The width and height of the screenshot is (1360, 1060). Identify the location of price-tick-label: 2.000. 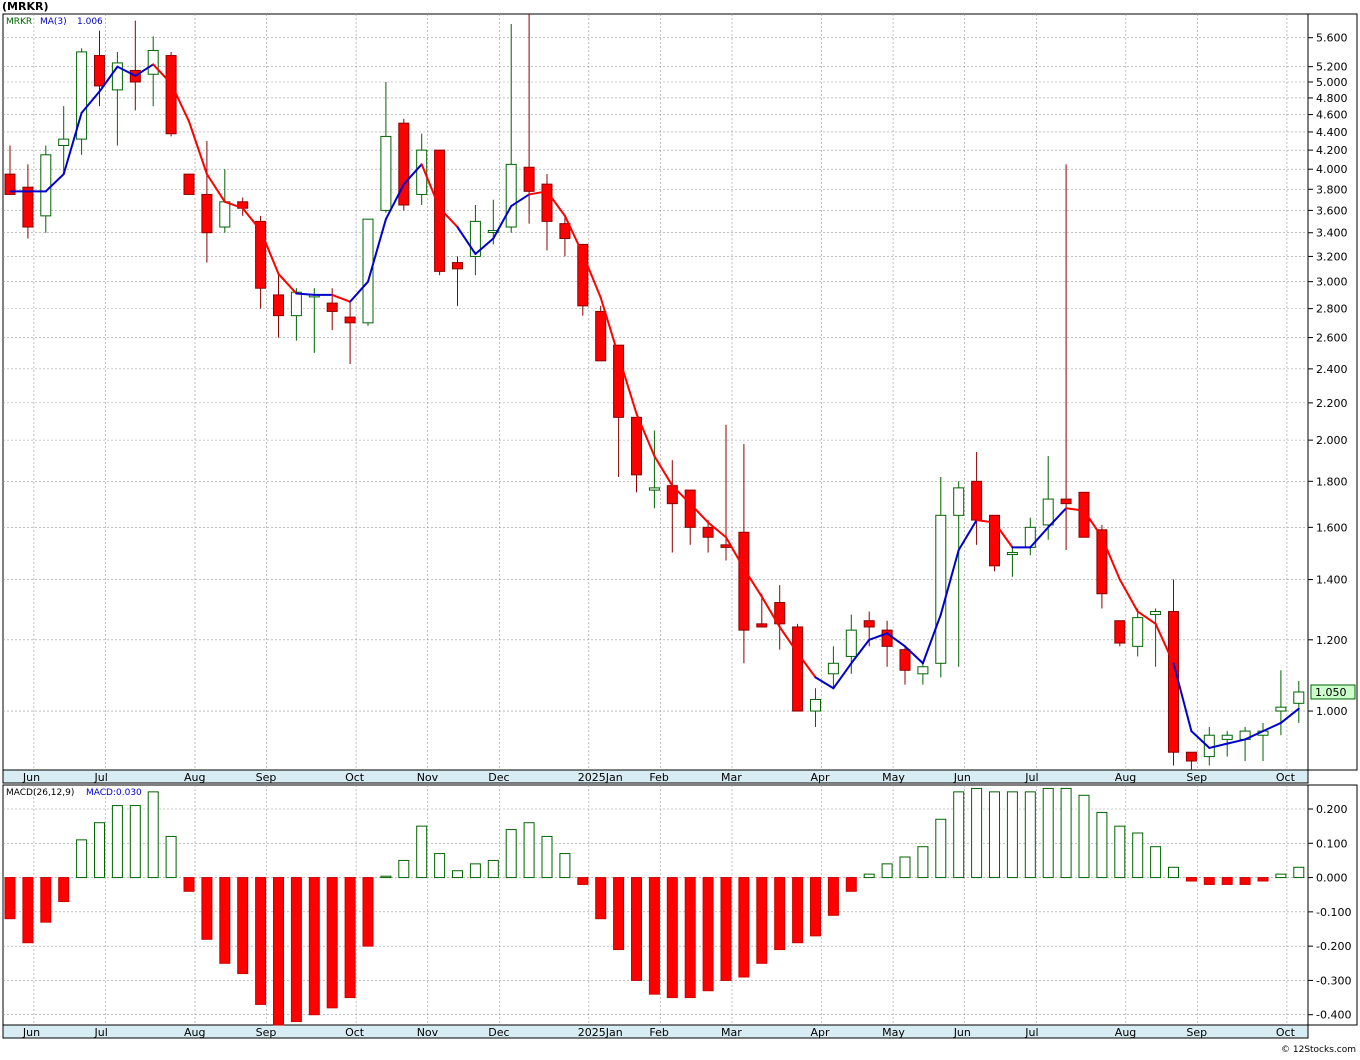
(1332, 440).